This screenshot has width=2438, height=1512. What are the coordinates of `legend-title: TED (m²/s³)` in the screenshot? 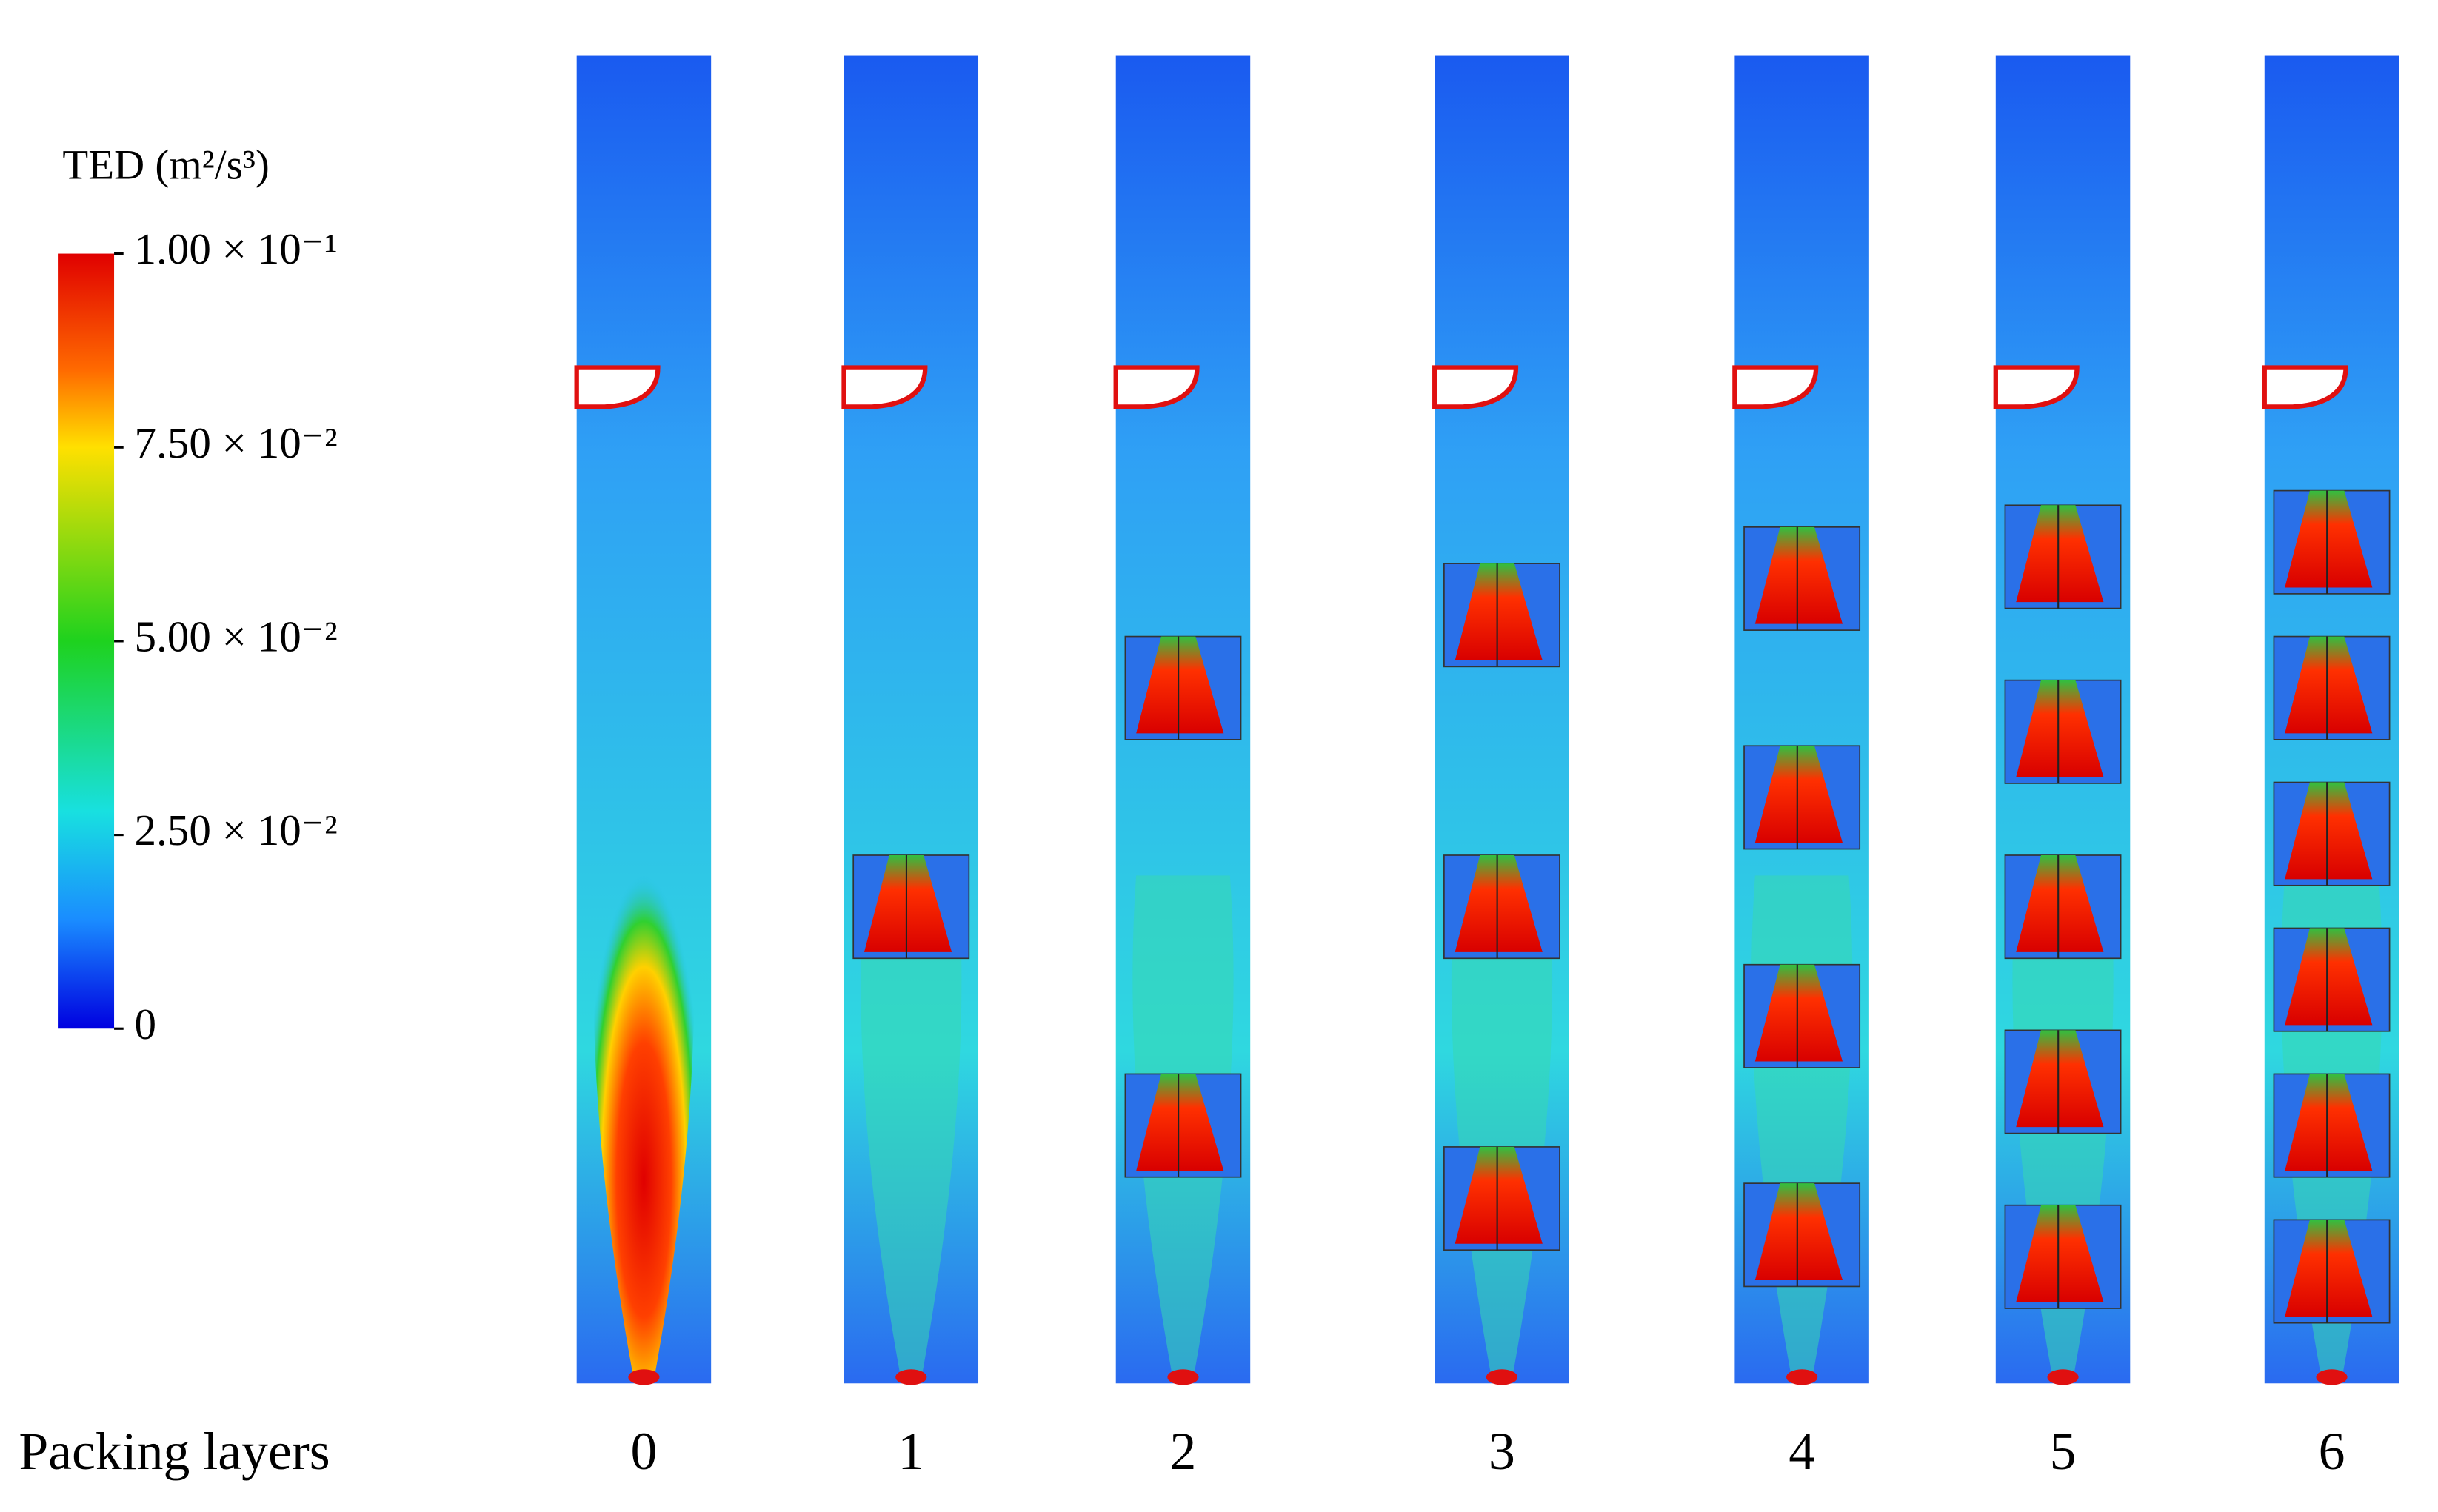 It's located at (166, 165).